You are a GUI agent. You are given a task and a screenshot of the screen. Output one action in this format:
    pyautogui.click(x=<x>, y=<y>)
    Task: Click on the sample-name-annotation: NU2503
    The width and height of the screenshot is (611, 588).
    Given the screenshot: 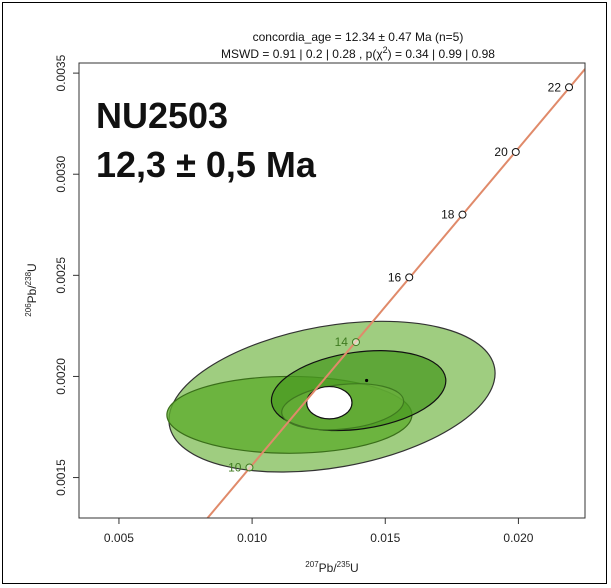 What is the action you would take?
    pyautogui.click(x=162, y=115)
    